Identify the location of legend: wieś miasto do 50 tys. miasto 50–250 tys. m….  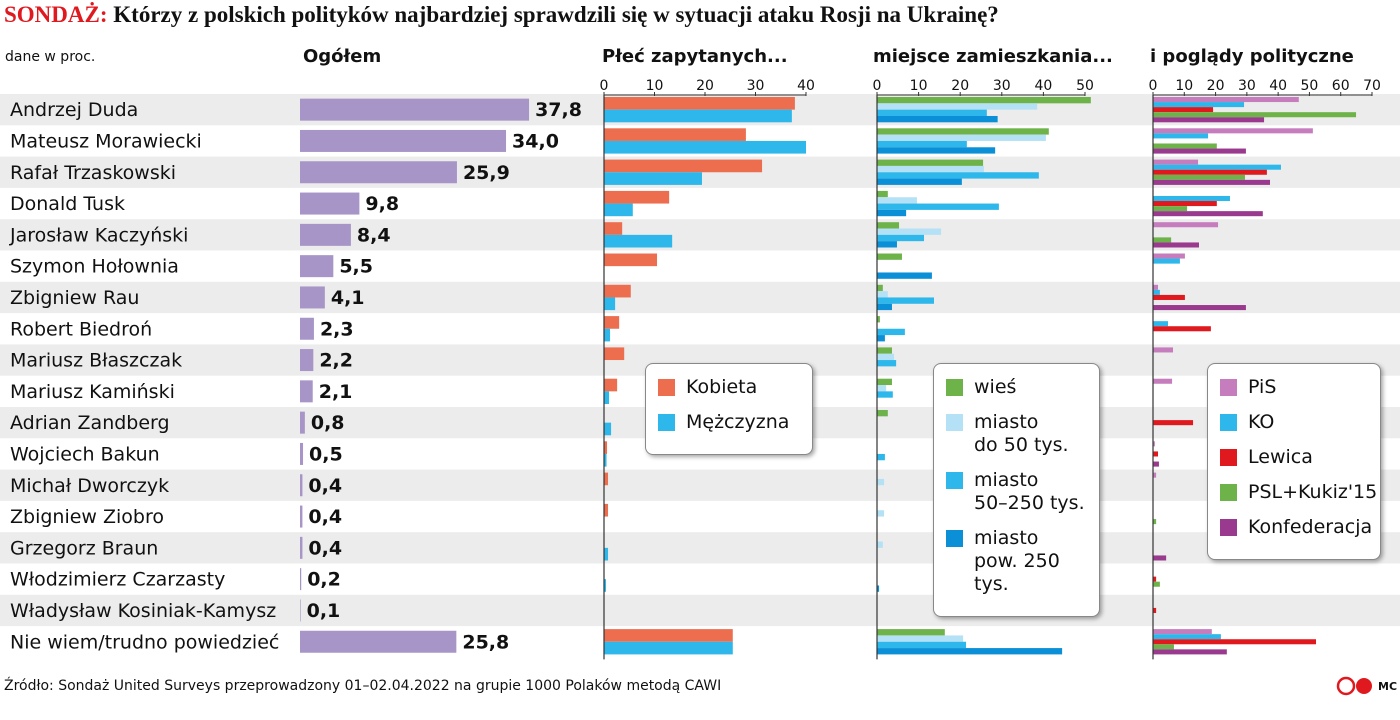
(1016, 490).